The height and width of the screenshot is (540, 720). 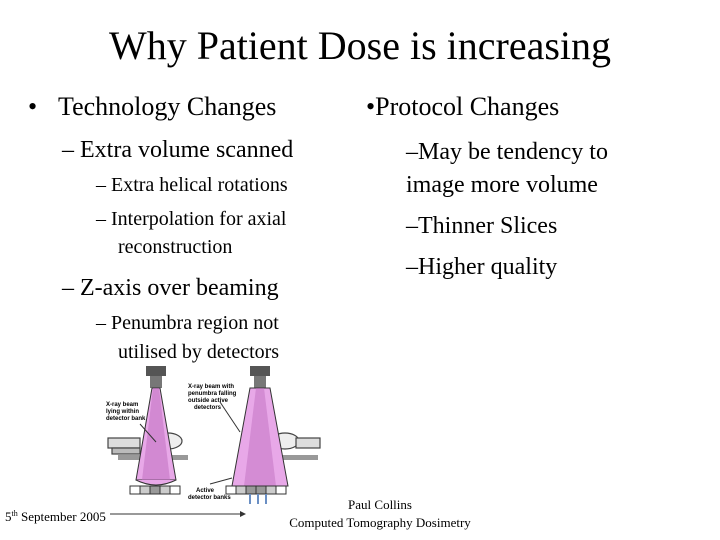 What do you see at coordinates (482, 226) in the screenshot?
I see `thinner-slices-line: –Thinner Slices` at bounding box center [482, 226].